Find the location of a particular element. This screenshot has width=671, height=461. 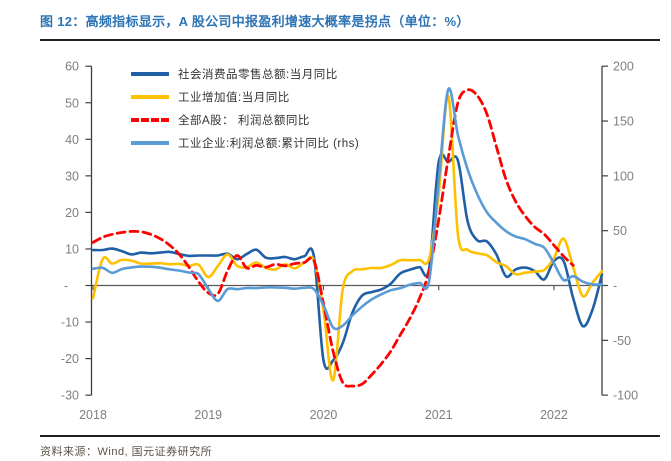

x-tick-label: 2020 is located at coordinates (324, 415).